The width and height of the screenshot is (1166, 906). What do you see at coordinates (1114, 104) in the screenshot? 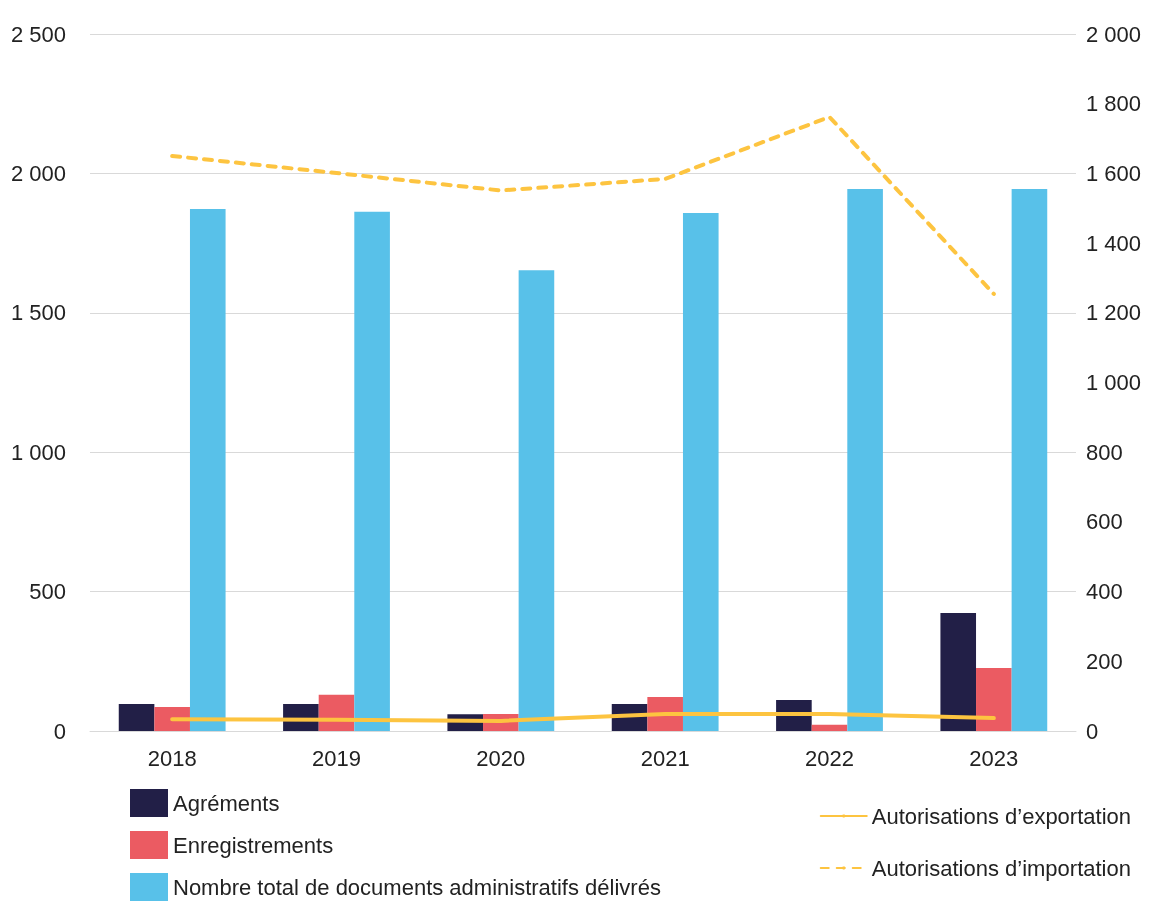
I see `y2-tick-label: 1 800` at bounding box center [1114, 104].